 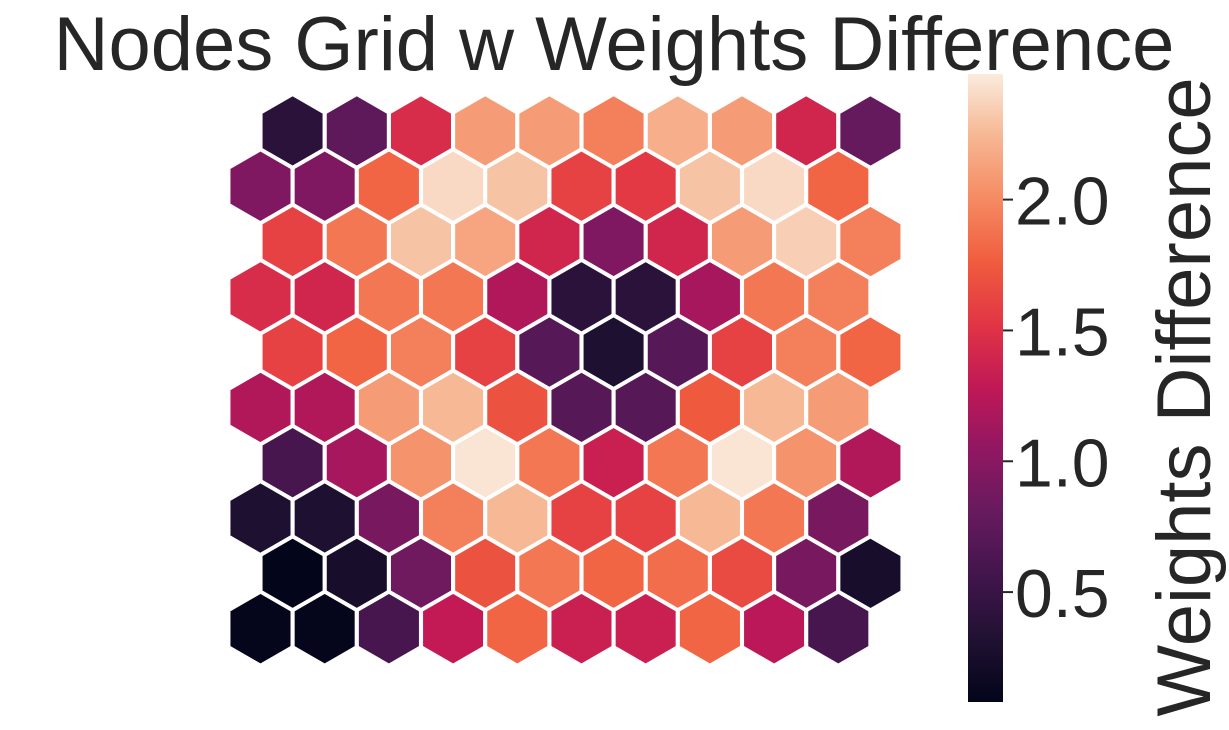 I want to click on colorbar: 0.5 1.0 1.5 2.0, so click(x=1039, y=388).